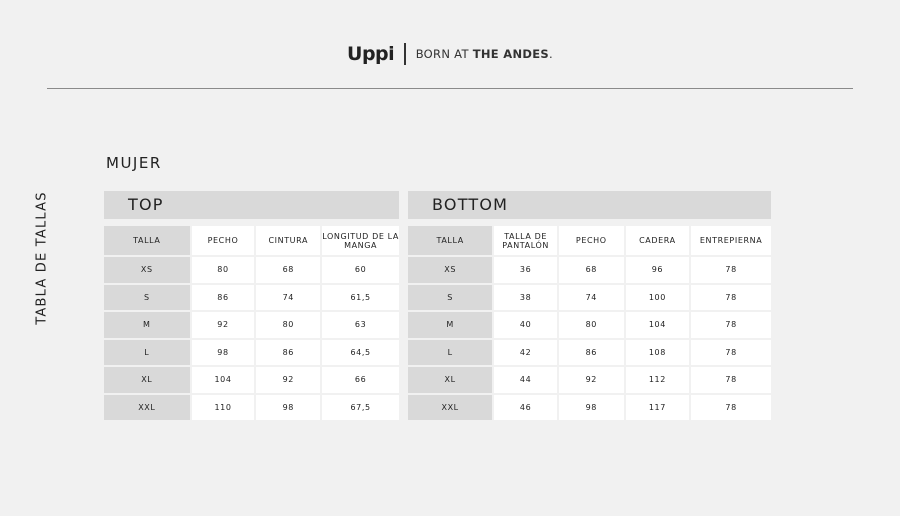  I want to click on table-row: XXL 46 98 117 78, so click(589, 407).